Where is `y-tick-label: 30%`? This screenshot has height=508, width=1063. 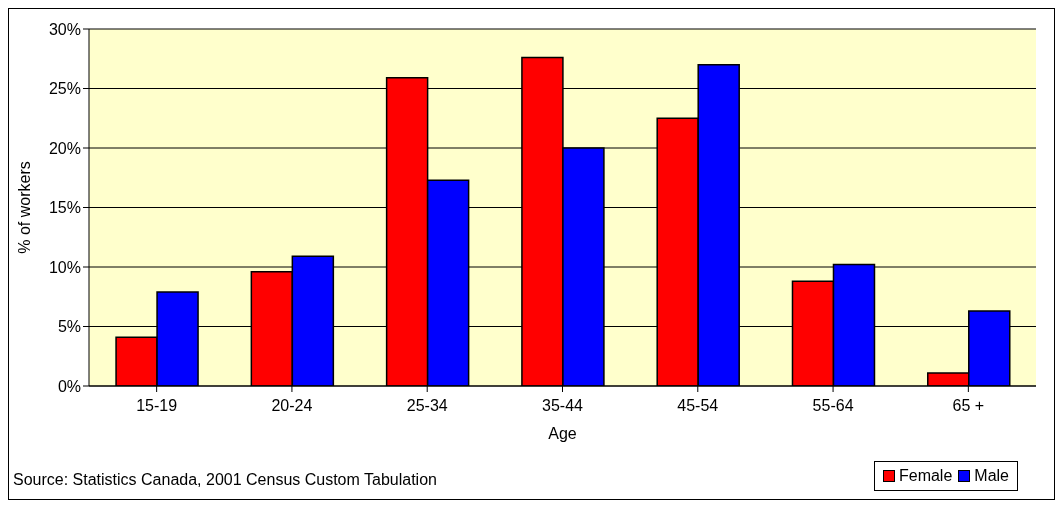
y-tick-label: 30% is located at coordinates (64, 29).